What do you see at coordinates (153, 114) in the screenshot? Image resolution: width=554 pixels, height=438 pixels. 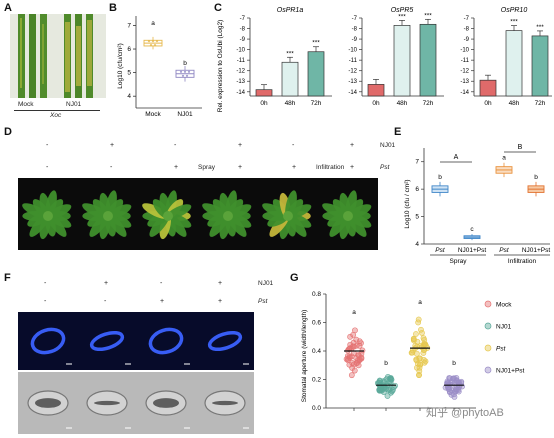 I see `panel-b-xlabel-mock: Mock` at bounding box center [153, 114].